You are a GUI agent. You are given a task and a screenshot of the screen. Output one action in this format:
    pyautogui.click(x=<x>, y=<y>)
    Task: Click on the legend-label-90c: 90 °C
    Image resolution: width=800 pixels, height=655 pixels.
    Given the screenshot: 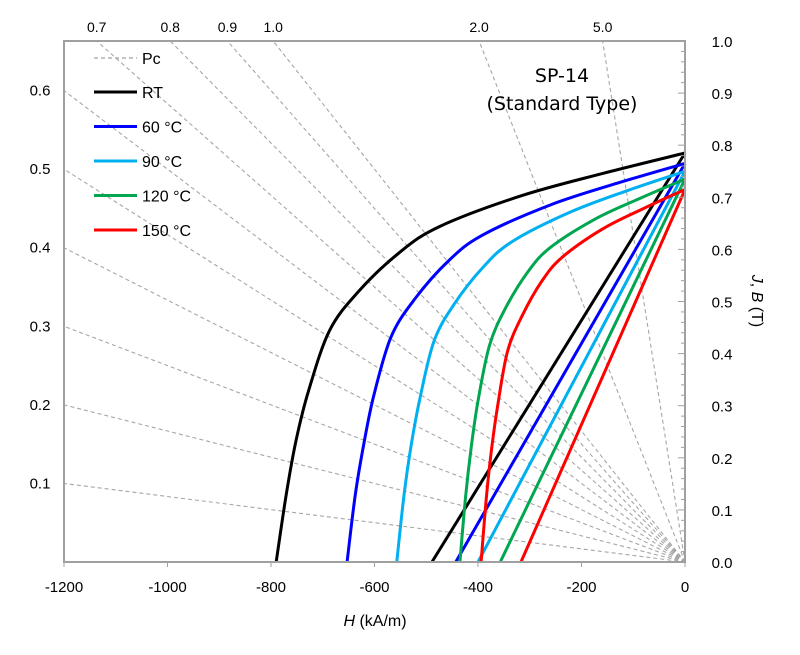 What is the action you would take?
    pyautogui.click(x=162, y=162)
    